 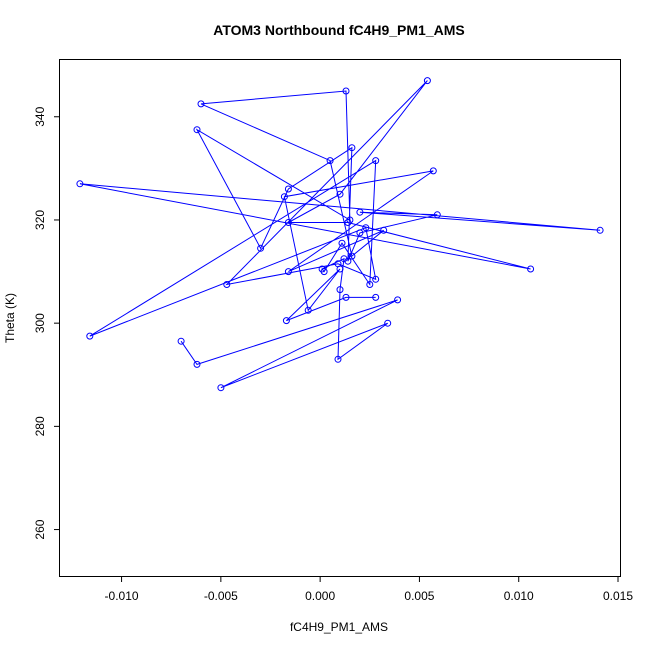 I want to click on y-tick-label: 340, so click(x=40, y=116).